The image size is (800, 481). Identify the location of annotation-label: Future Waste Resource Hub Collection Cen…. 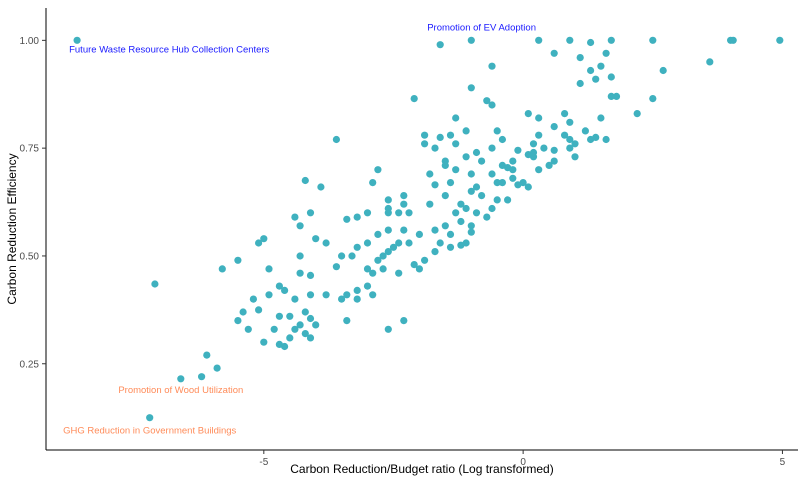
(169, 49).